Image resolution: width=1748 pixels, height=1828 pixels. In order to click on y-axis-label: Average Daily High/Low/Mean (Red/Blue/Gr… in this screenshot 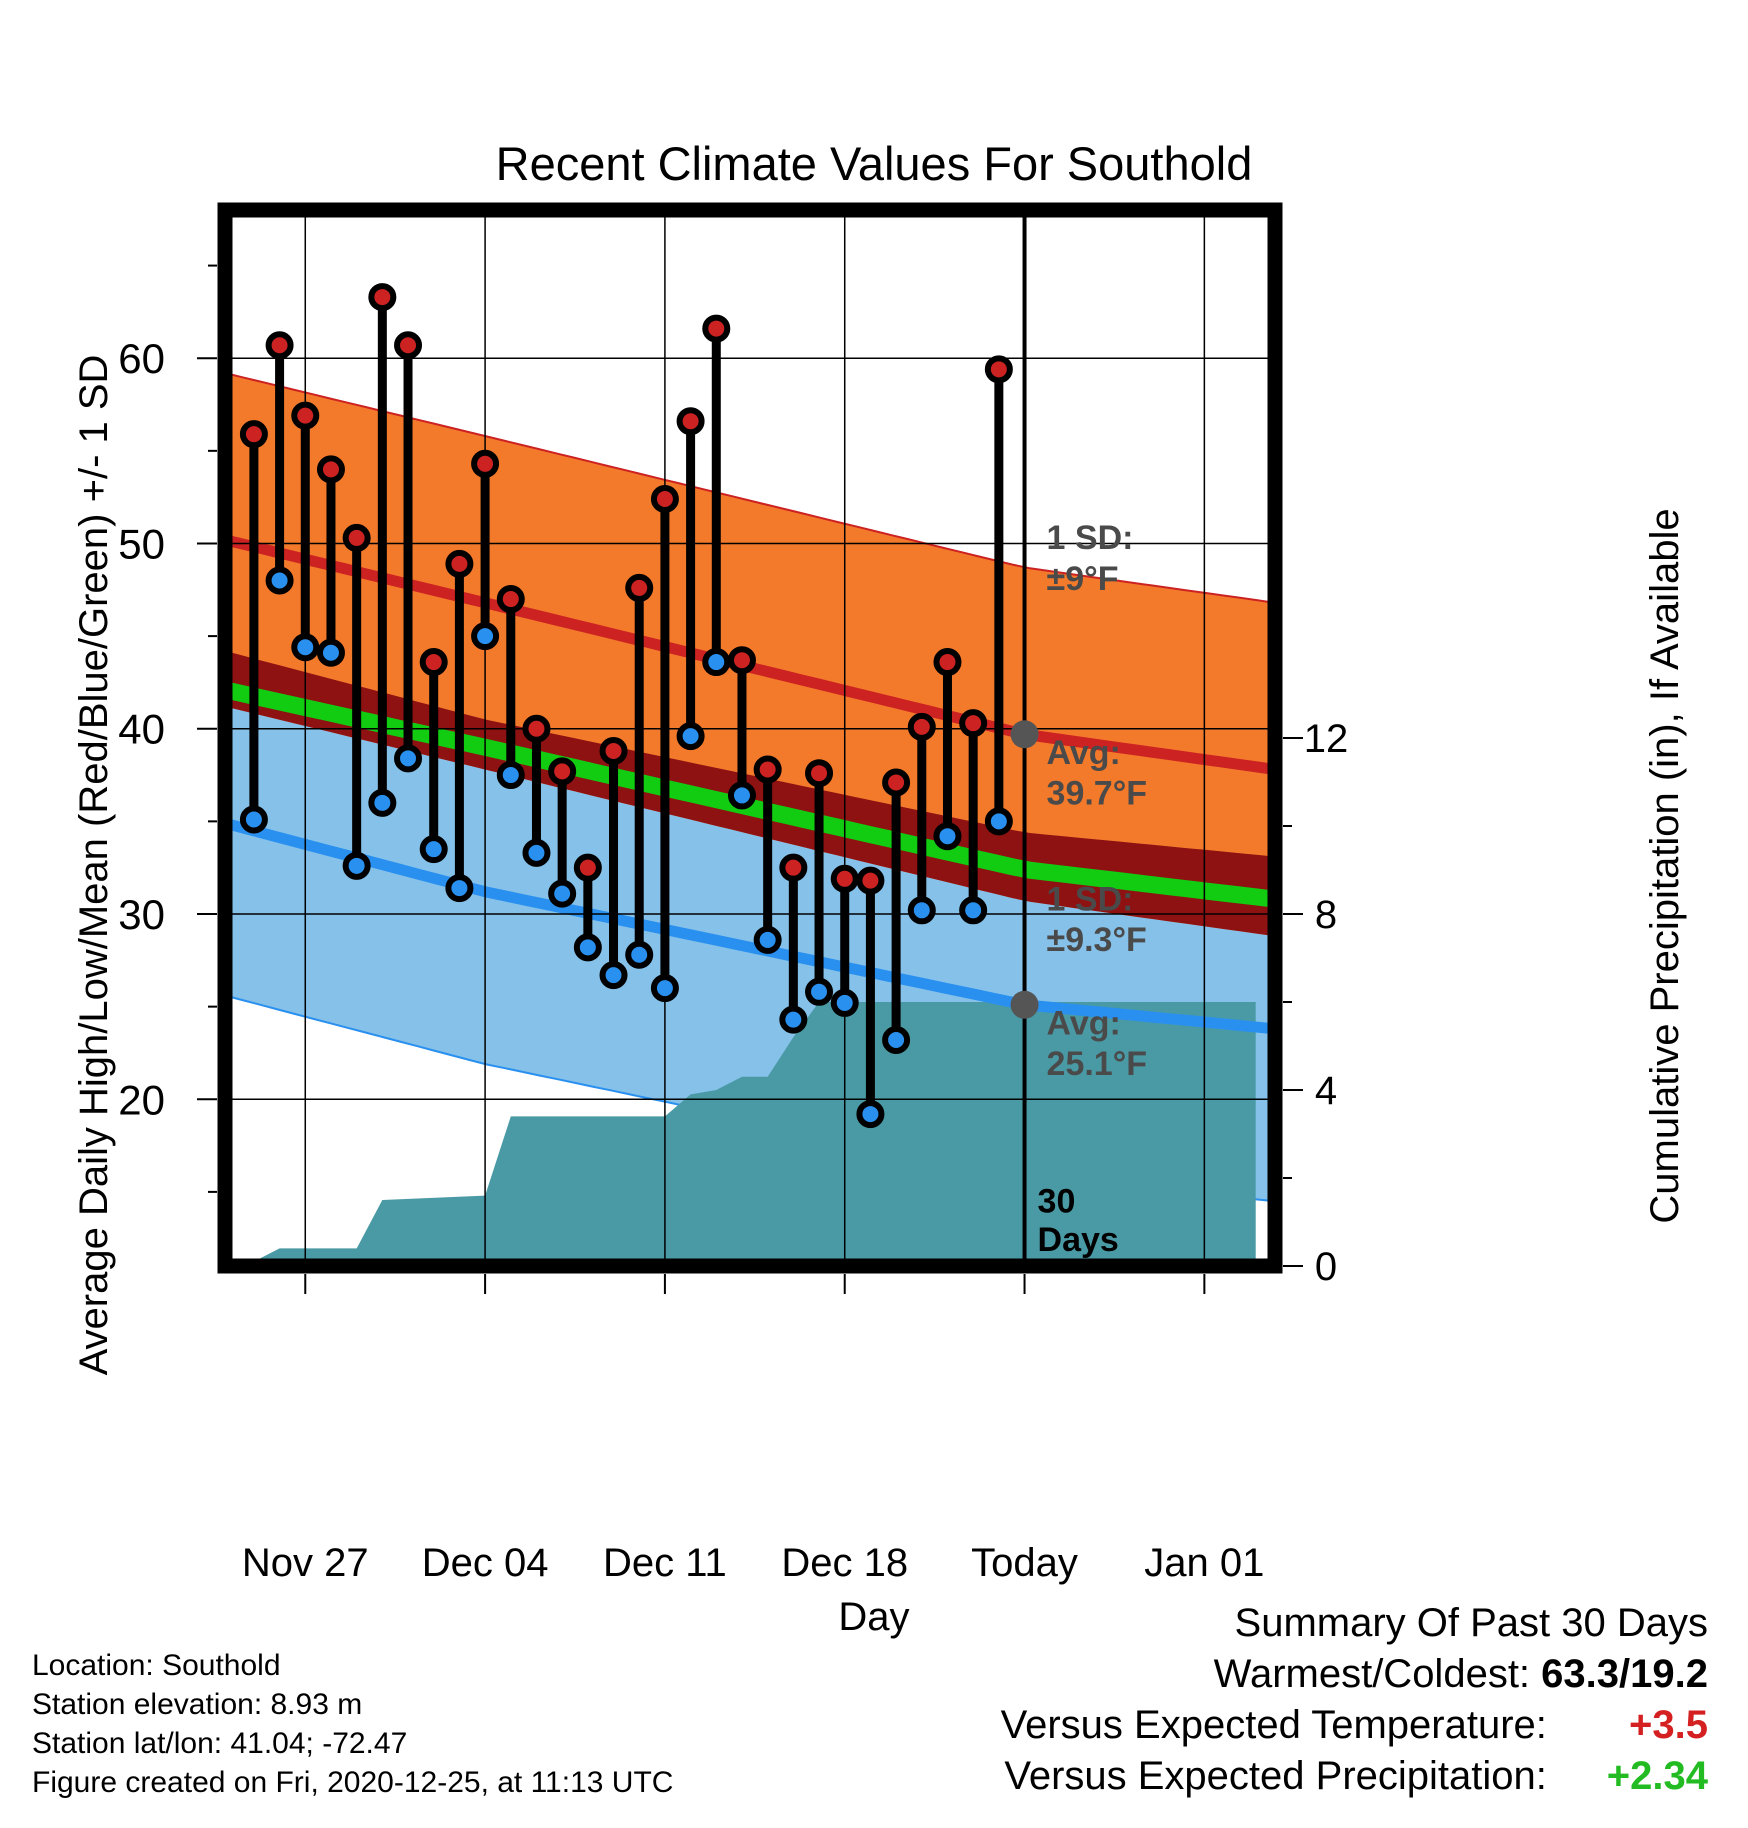, I will do `click(94, 865)`.